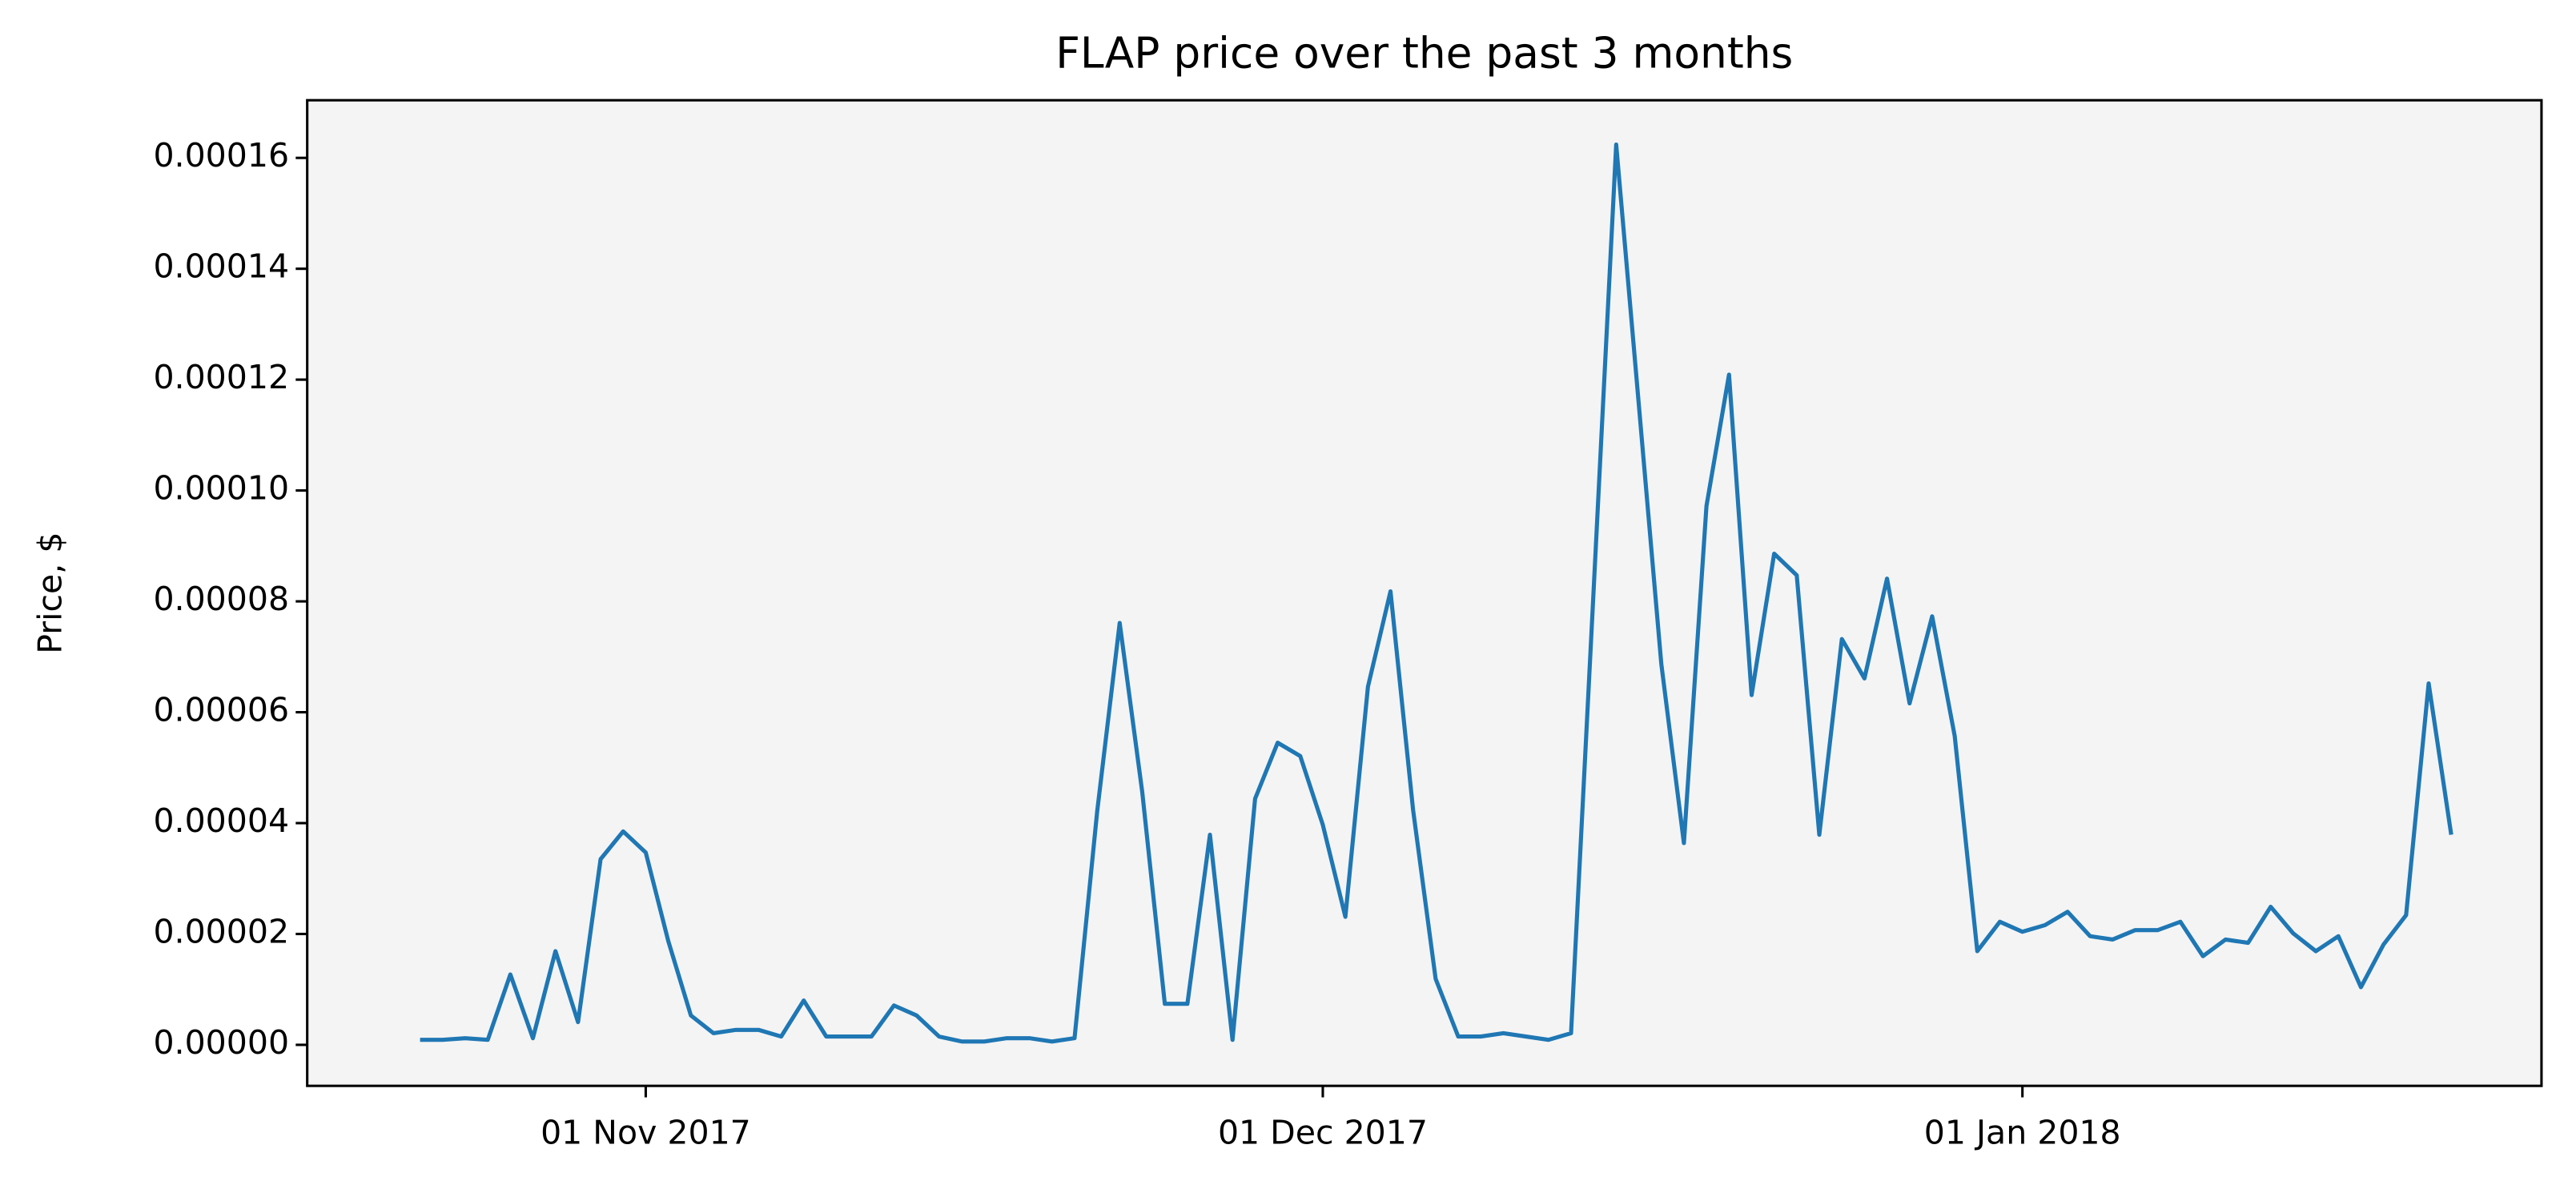  I want to click on x-tick-label: 01 Jan 2018, so click(2022, 1133).